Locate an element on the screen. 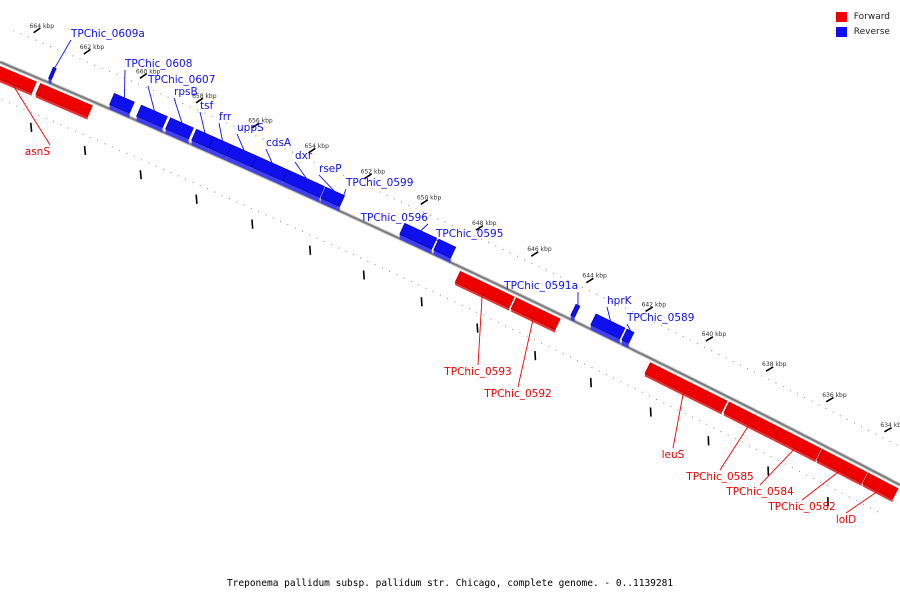 The width and height of the screenshot is (900, 600). gene-tsf-leader is located at coordinates (202, 122).